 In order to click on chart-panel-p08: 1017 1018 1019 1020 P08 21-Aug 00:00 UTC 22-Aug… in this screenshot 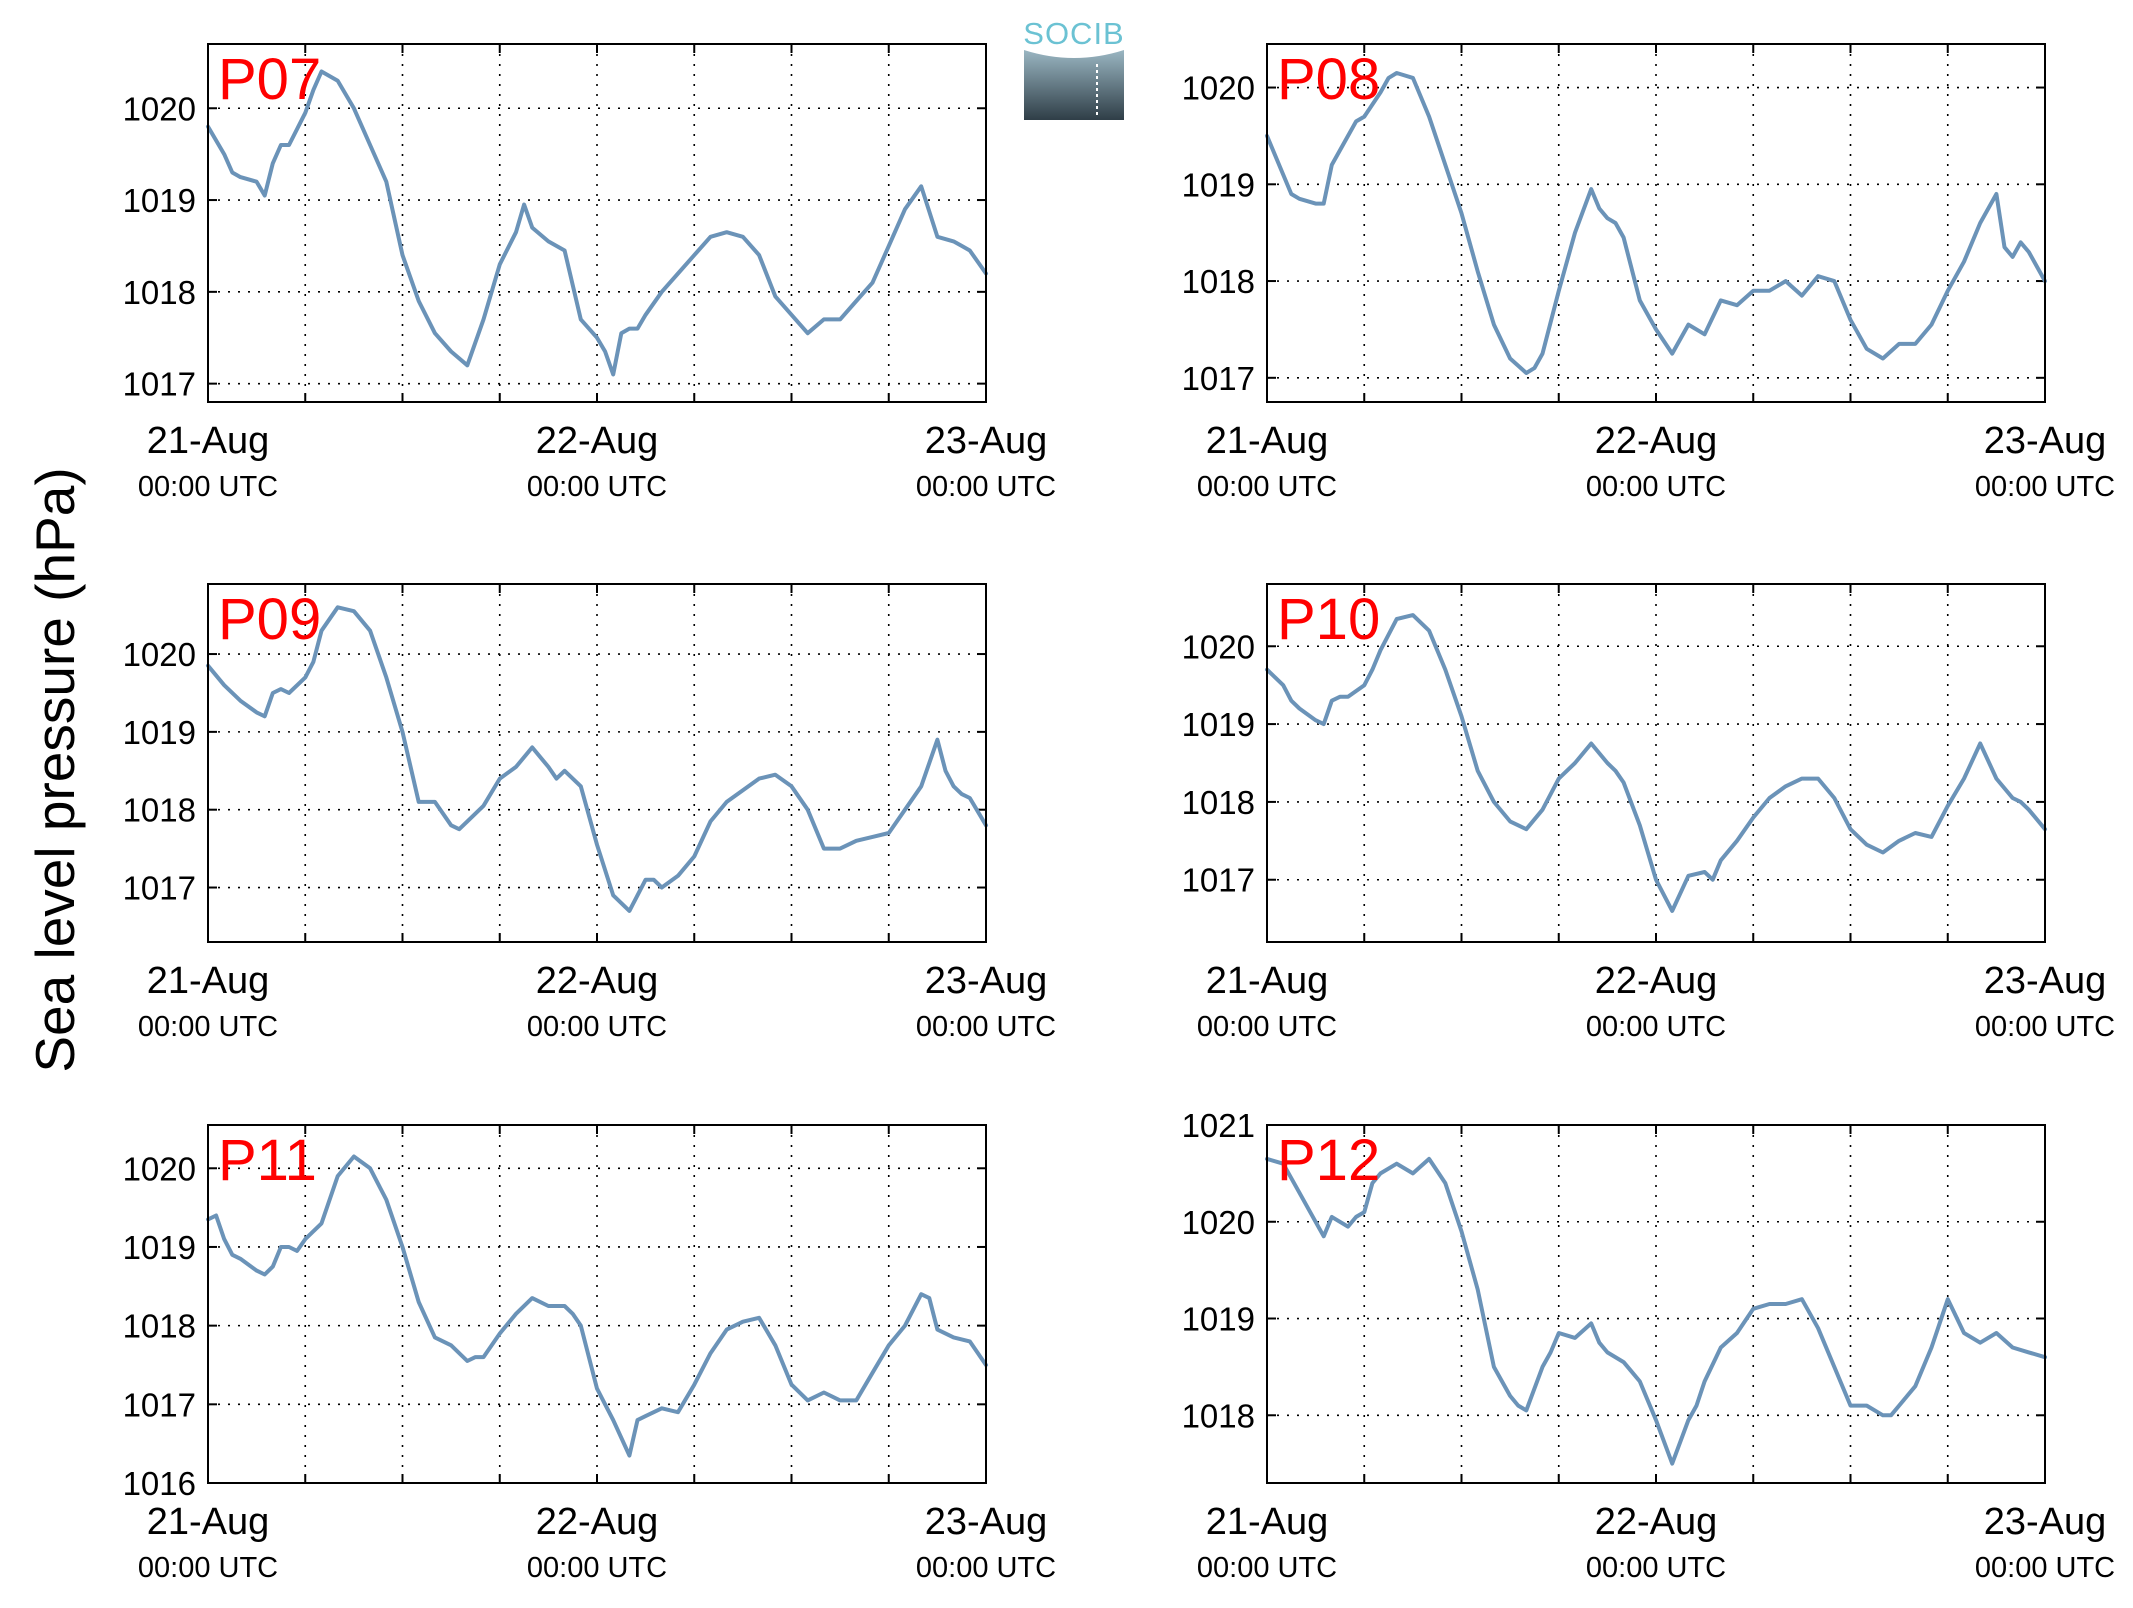, I will do `click(1648, 273)`.